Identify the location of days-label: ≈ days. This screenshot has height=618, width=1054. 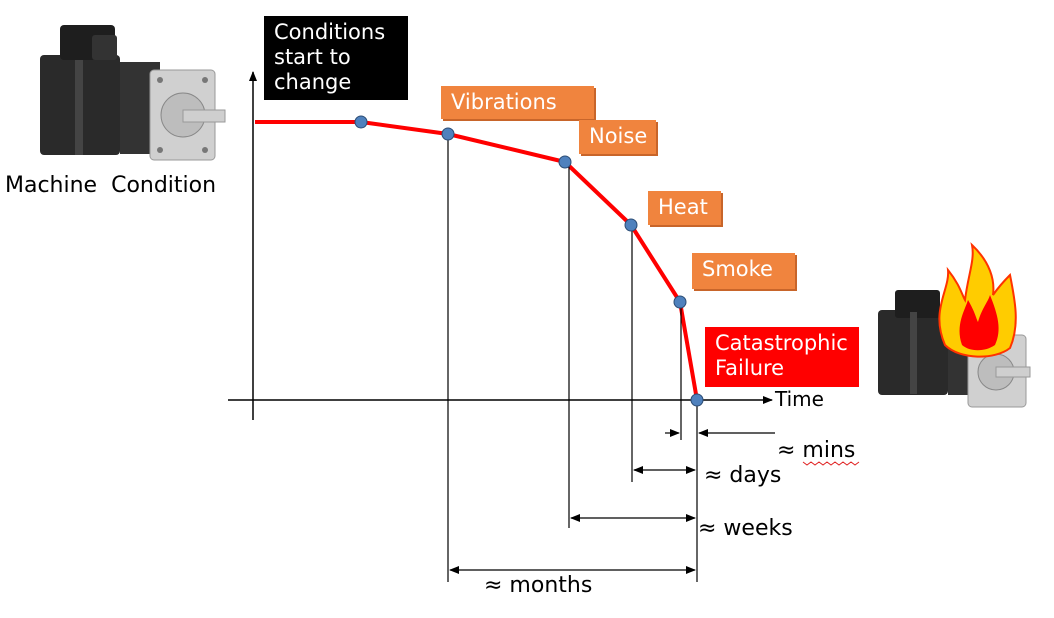
(743, 475).